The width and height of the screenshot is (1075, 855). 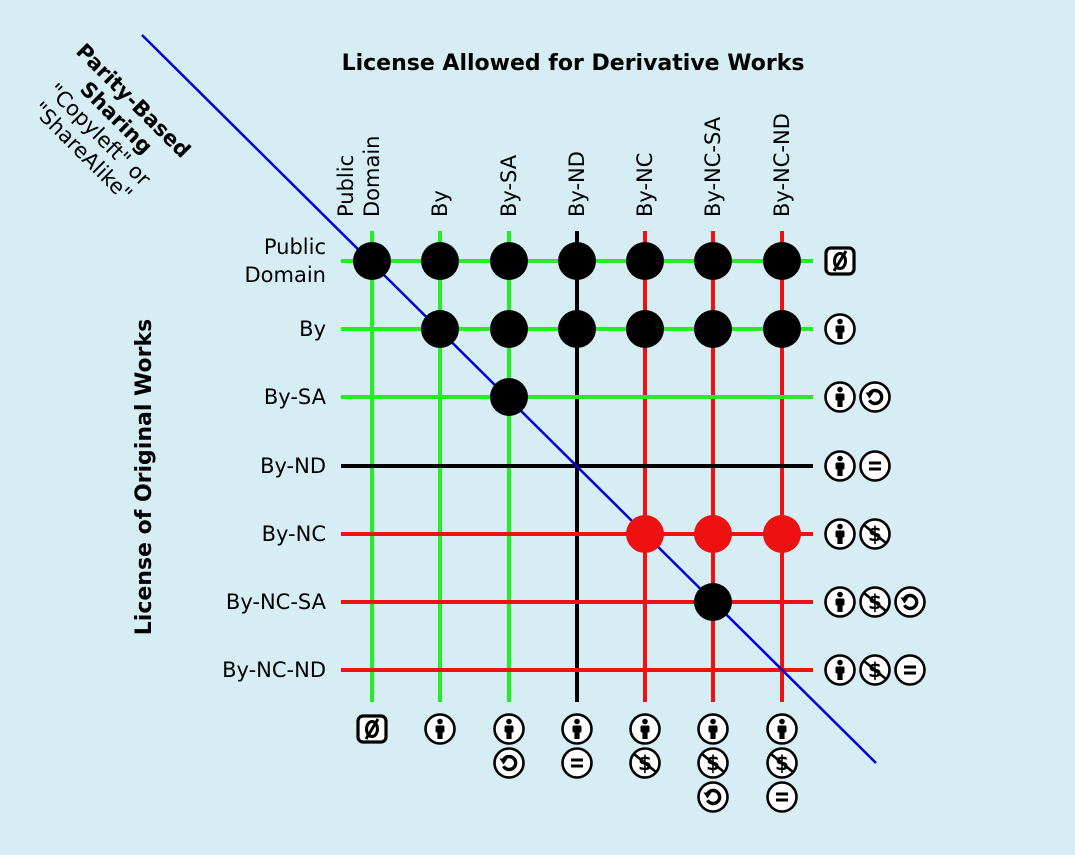 I want to click on column-label-0-line-0: Public, so click(x=346, y=186).